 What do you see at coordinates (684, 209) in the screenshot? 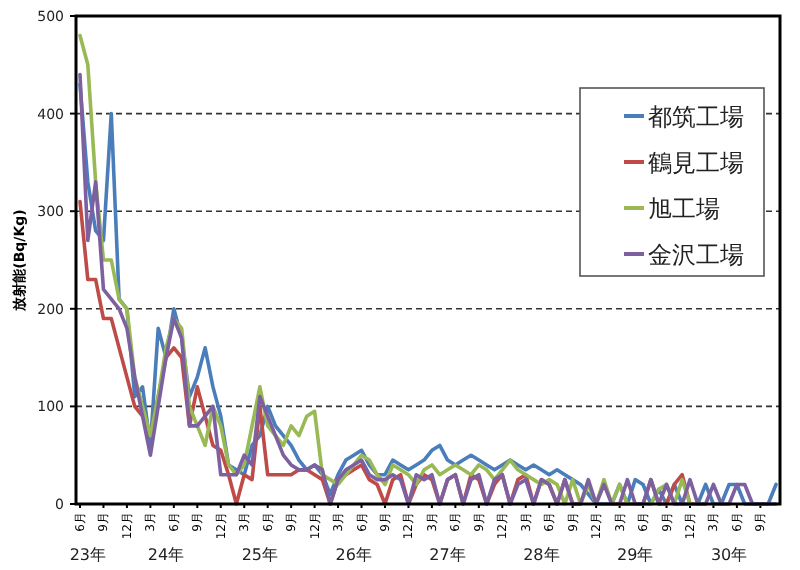
I see `legend-label: 旭工場` at bounding box center [684, 209].